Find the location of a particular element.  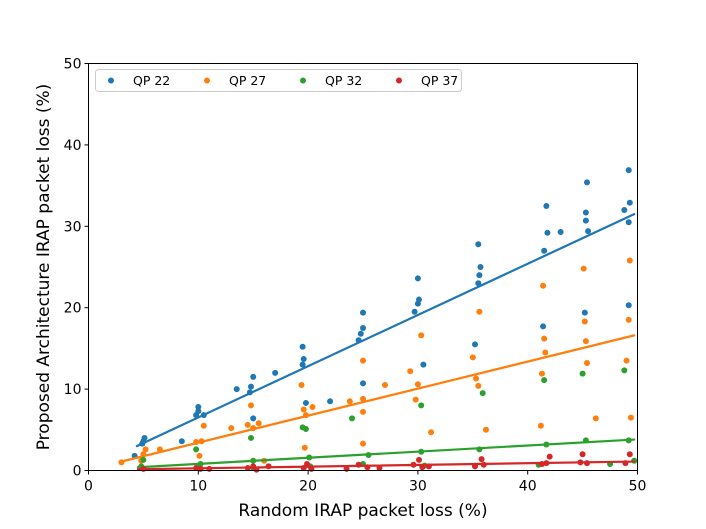

legend-label: QP 37 is located at coordinates (439, 80).